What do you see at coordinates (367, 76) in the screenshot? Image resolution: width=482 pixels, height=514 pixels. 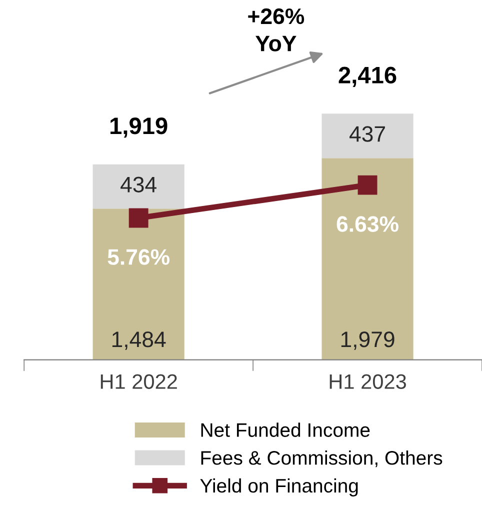 I see `total-label: 2,416` at bounding box center [367, 76].